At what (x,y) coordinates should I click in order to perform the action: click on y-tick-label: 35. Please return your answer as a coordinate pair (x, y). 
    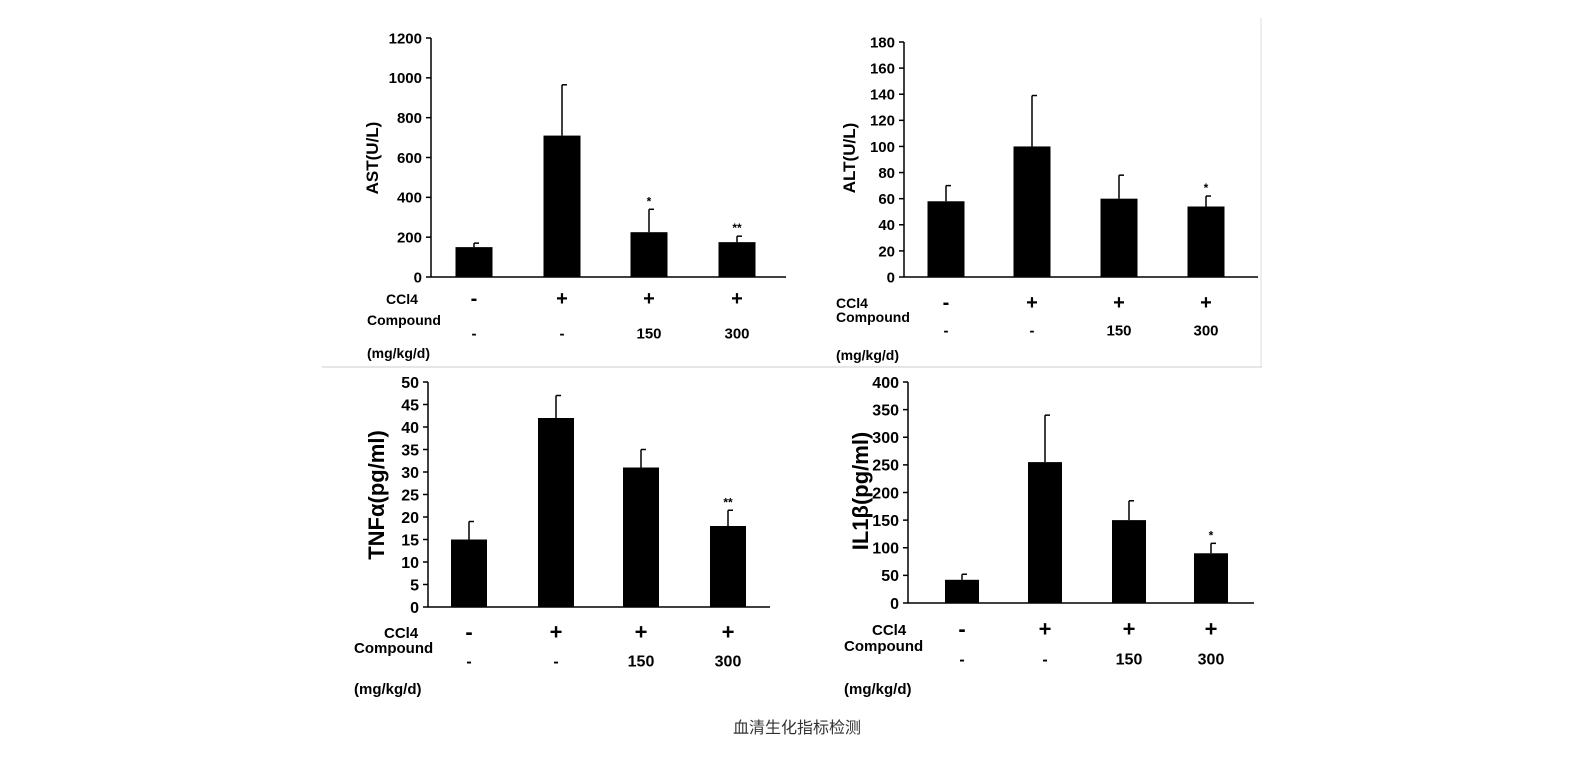
    Looking at the image, I should click on (410, 450).